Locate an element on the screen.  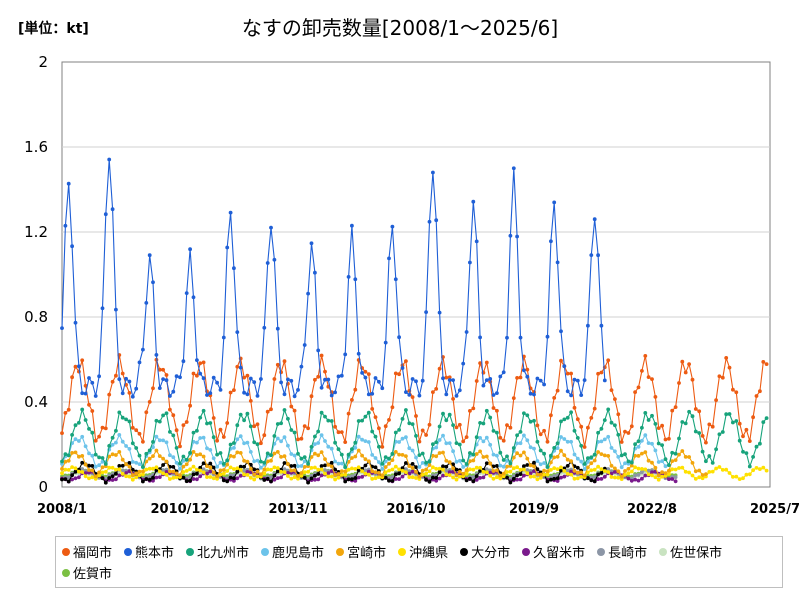
legend-label: 福岡市 is located at coordinates (93, 553).